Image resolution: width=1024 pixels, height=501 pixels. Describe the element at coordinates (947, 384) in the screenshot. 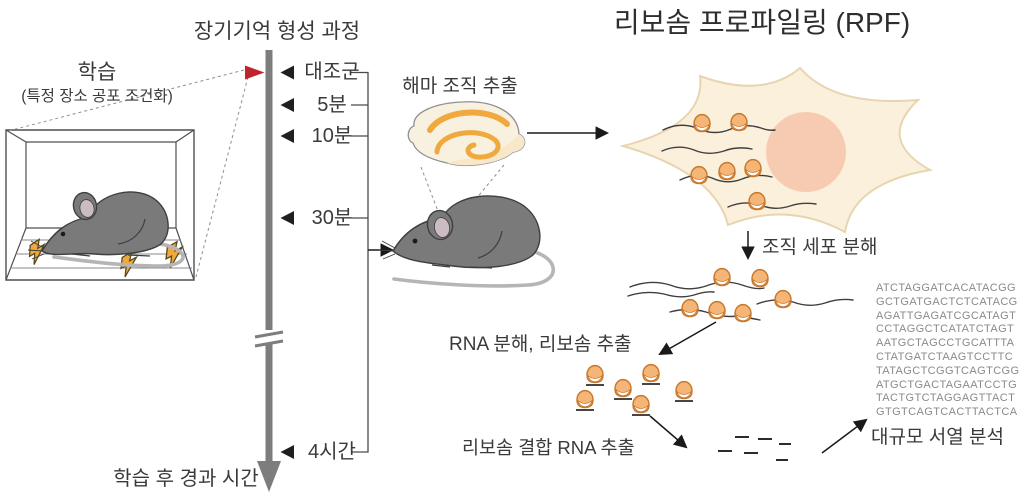

I see `sequence-line: ATGCTGACTAGAATCCTG` at that location.